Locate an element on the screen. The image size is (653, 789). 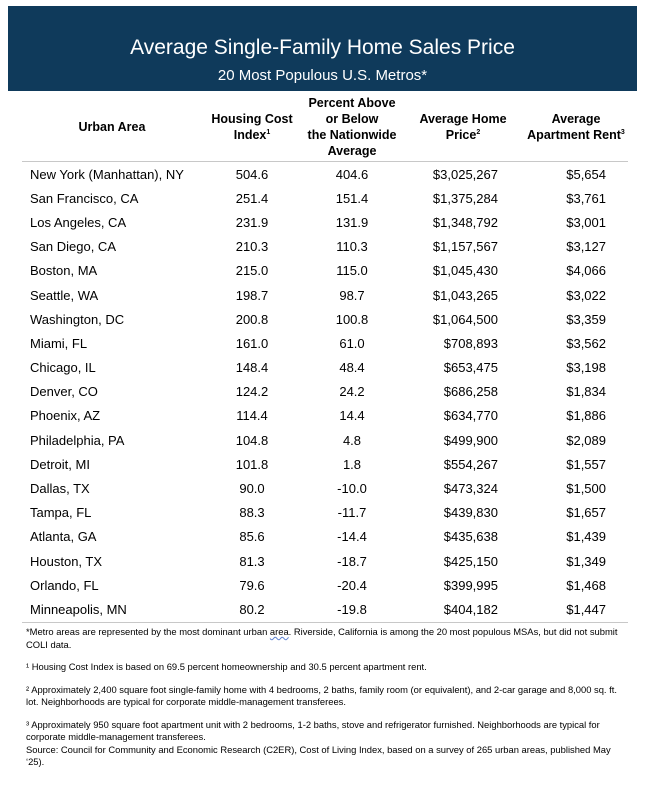
header-average-home-price: Average Home Price2 is located at coordinates (463, 127).